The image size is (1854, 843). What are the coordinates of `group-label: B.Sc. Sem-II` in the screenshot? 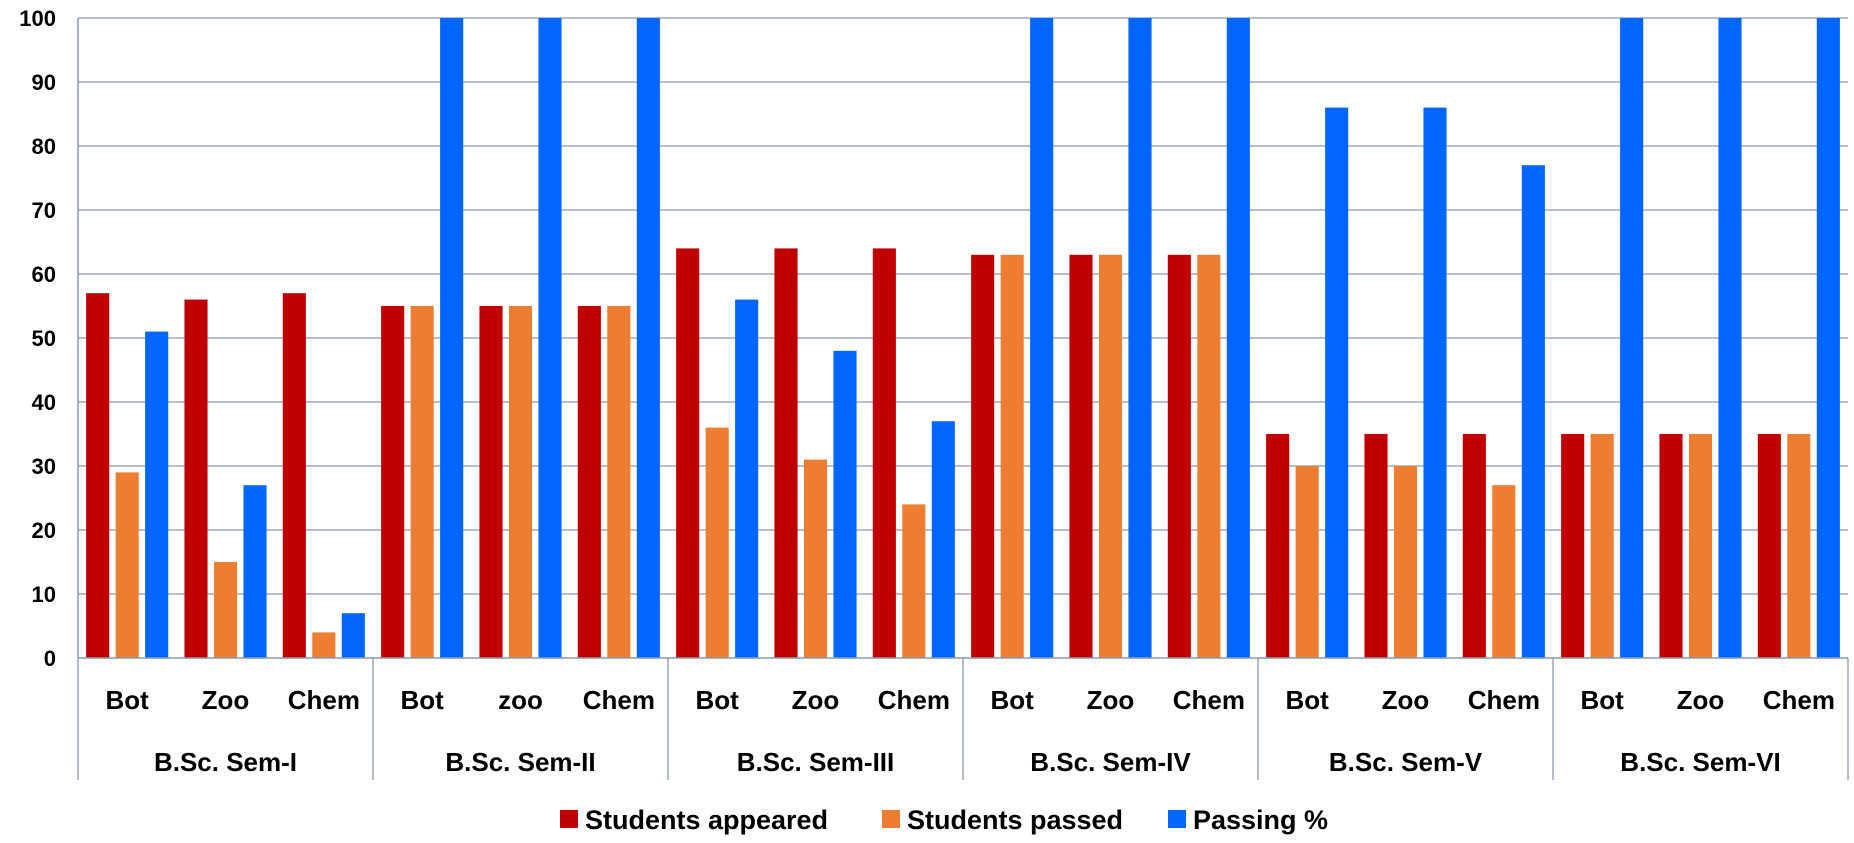 It's located at (520, 762).